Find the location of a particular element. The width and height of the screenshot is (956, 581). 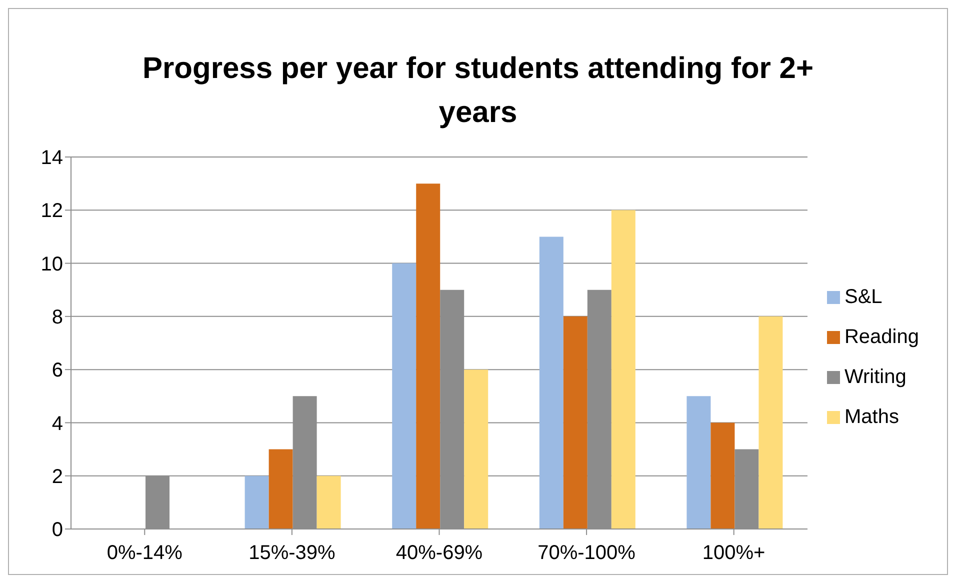

y-tick-label: 8 is located at coordinates (57, 317).